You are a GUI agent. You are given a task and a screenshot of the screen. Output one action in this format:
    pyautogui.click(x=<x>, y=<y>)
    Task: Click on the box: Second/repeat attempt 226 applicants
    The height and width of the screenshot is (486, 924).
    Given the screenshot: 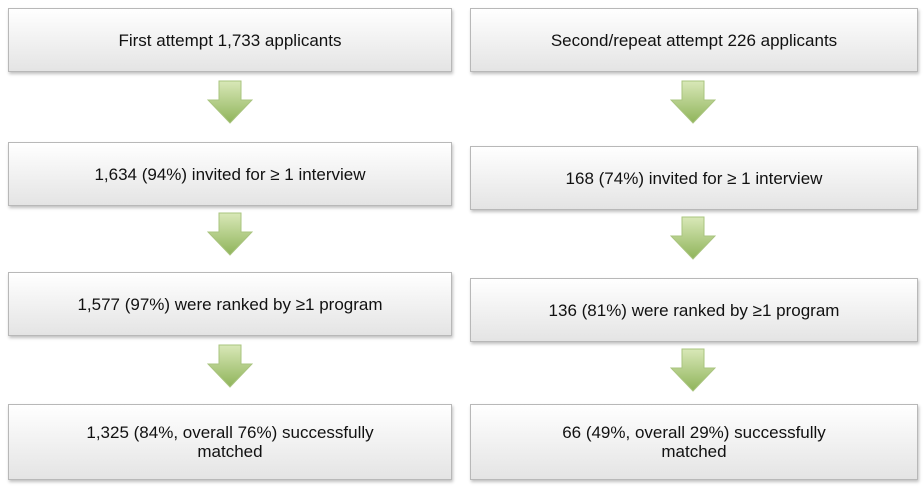 What is the action you would take?
    pyautogui.click(x=694, y=40)
    